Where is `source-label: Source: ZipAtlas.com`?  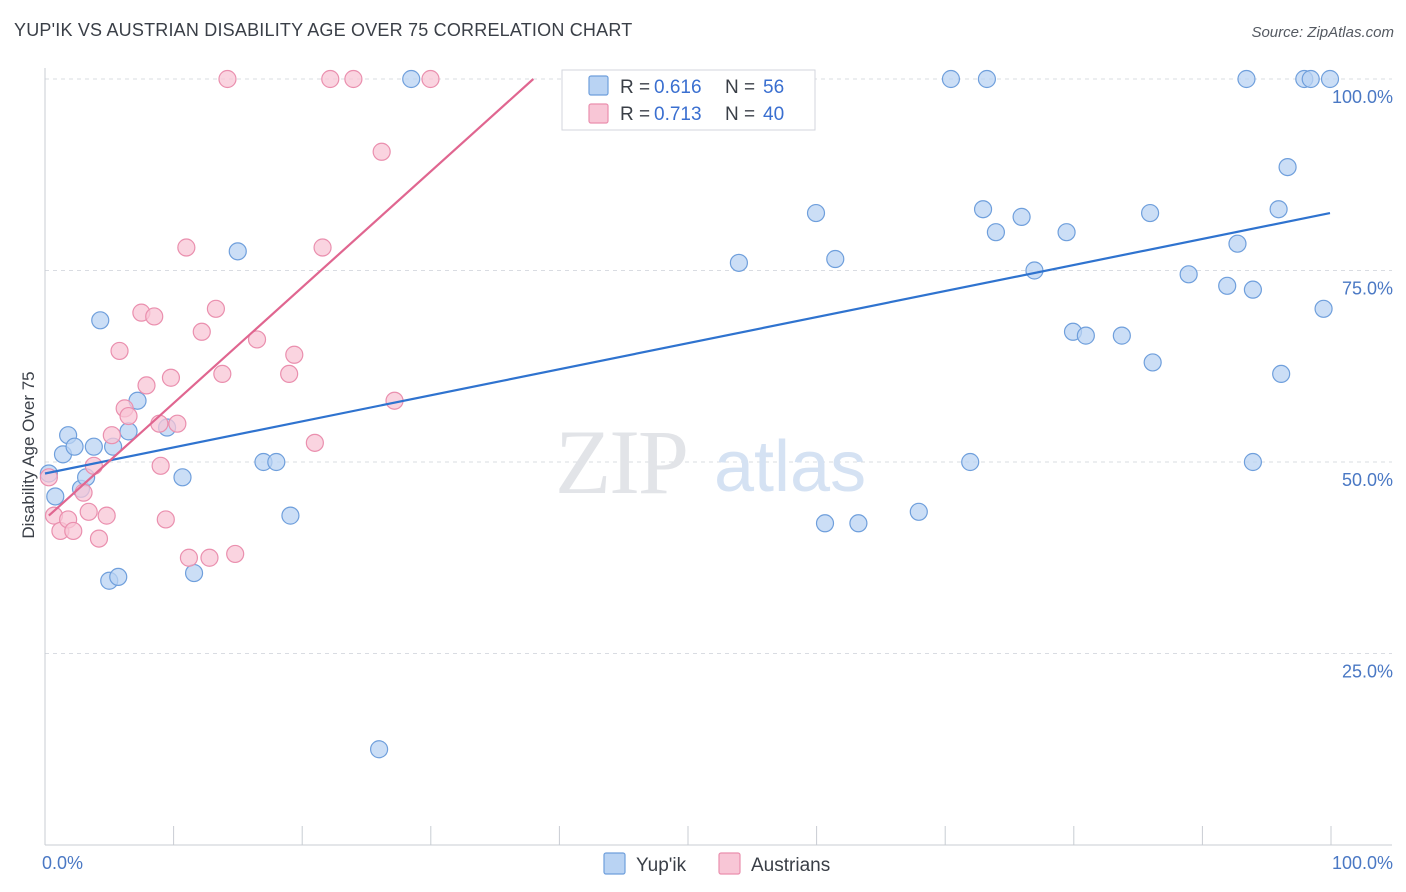 source-label: Source: ZipAtlas.com is located at coordinates (1322, 32).